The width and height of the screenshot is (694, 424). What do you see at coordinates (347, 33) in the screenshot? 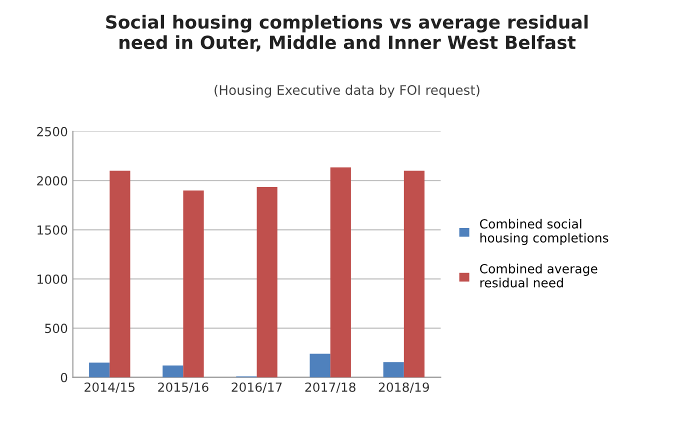
I see `chart-title: Social housing completions vs average residual need in Outer, Middle and Inner West Belfast` at bounding box center [347, 33].